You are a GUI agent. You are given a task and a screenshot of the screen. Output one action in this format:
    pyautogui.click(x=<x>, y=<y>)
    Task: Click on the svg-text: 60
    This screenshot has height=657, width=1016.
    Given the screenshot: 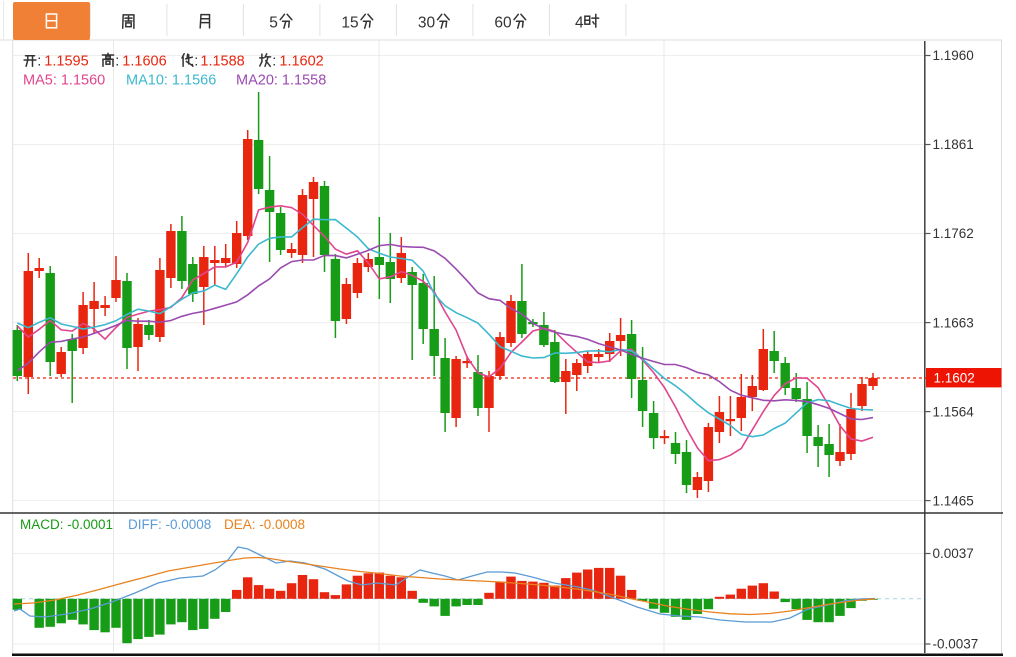 What is the action you would take?
    pyautogui.click(x=503, y=23)
    